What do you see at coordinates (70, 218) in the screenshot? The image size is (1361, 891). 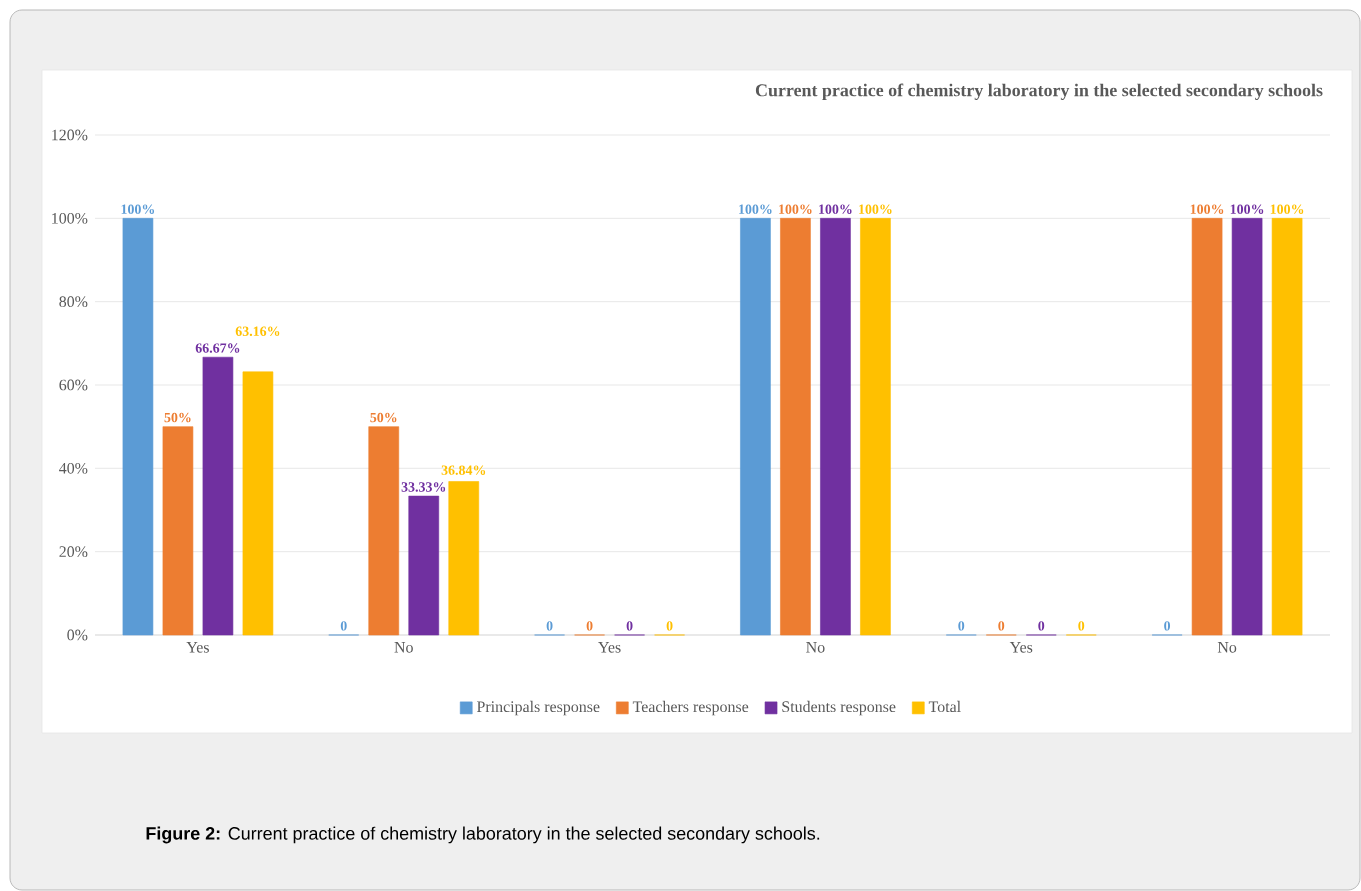 I see `y-tick-label: 100%` at bounding box center [70, 218].